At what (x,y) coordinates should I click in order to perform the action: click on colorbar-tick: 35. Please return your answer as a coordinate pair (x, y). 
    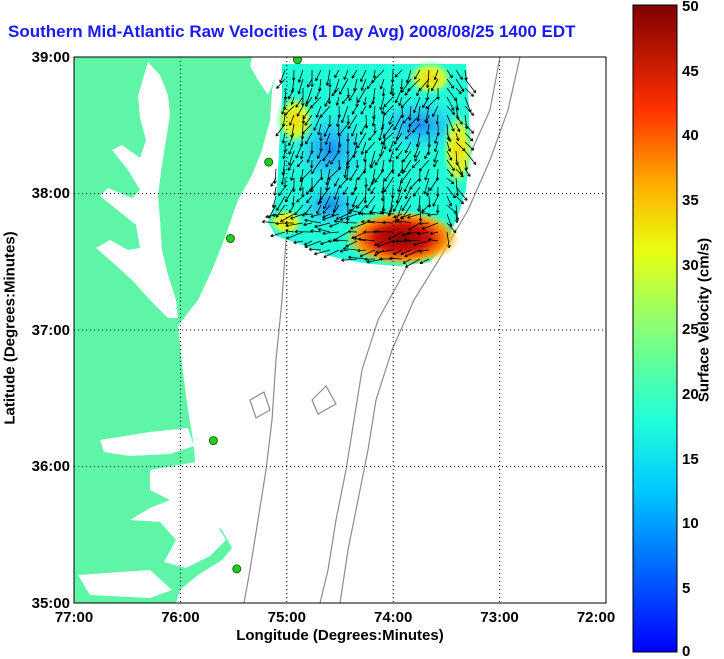
    Looking at the image, I should click on (690, 200).